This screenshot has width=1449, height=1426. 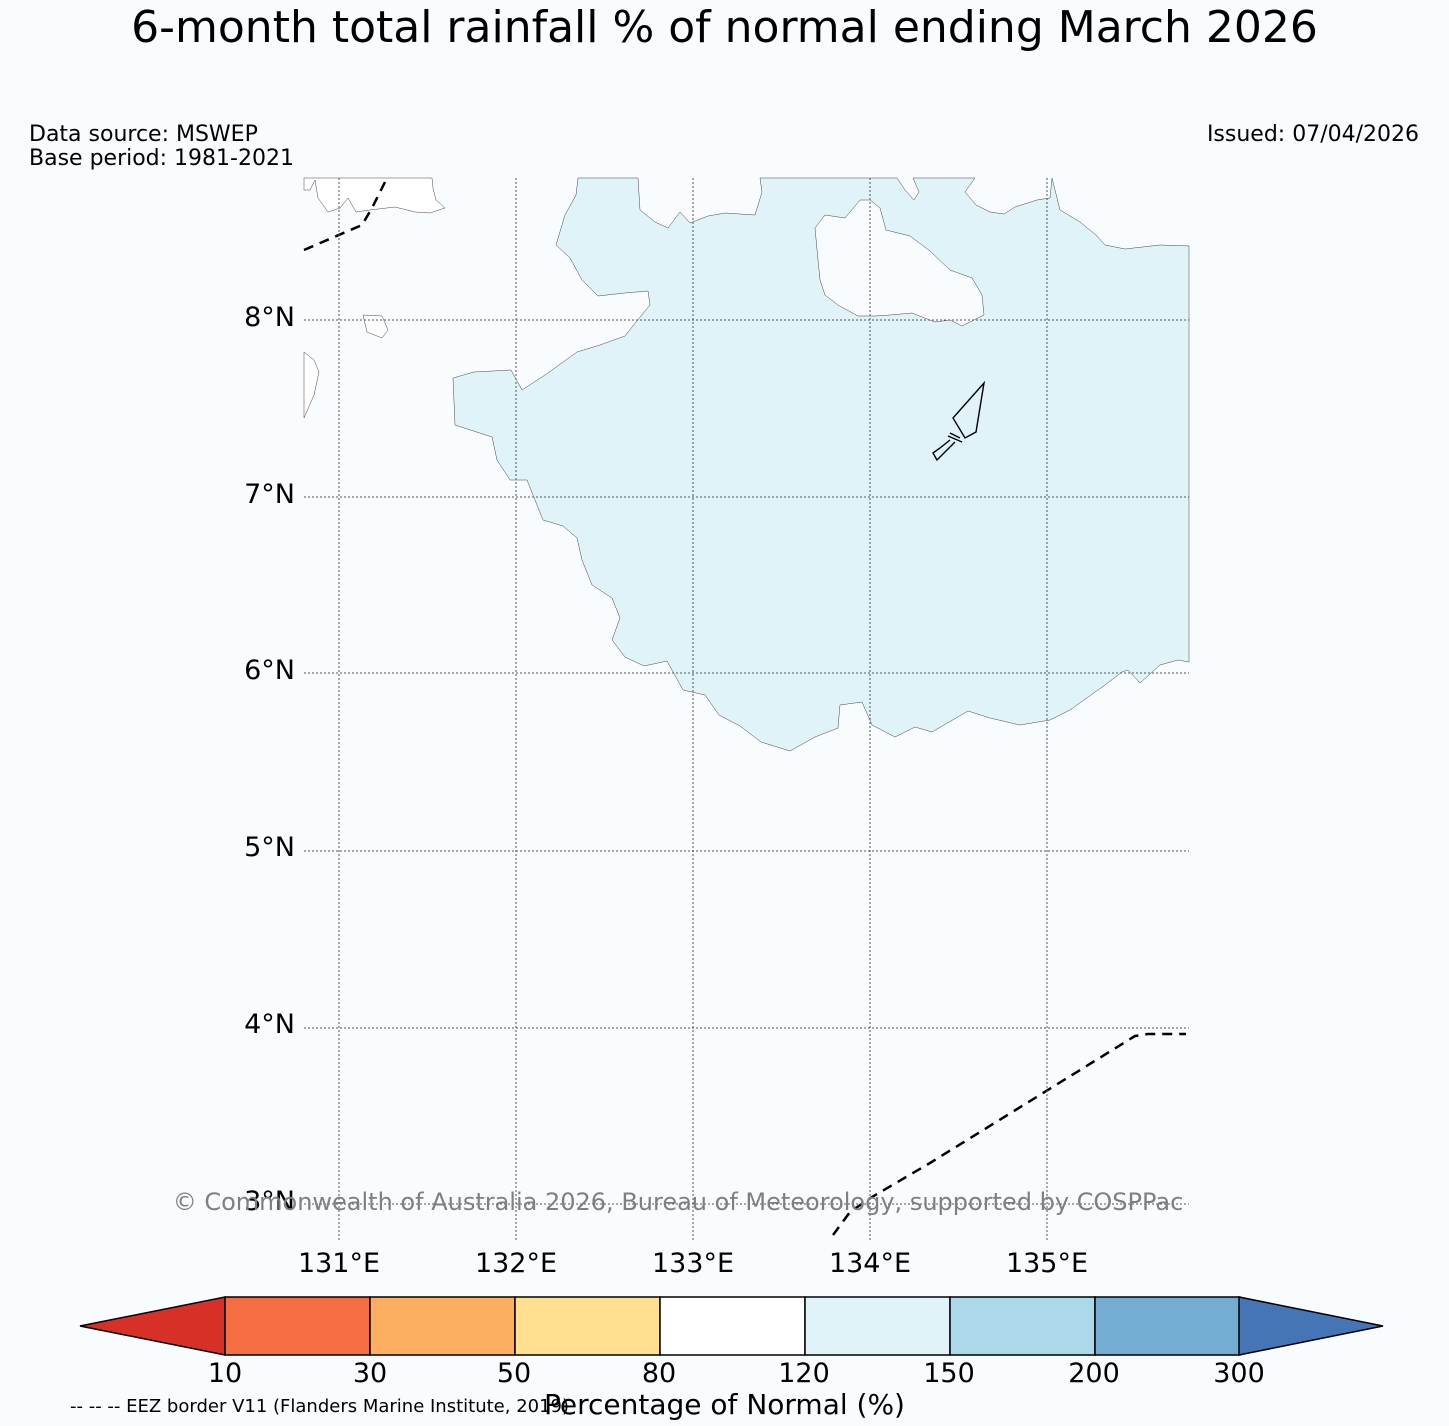 What do you see at coordinates (724, 1404) in the screenshot?
I see `colorbar-label: Percentage of Normal (%)` at bounding box center [724, 1404].